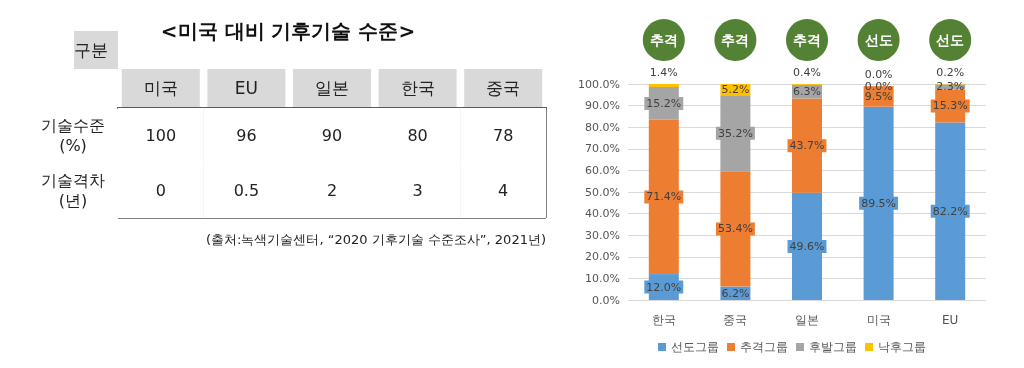  What do you see at coordinates (735, 293) in the screenshot?
I see `data-label: 6.2%` at bounding box center [735, 293].